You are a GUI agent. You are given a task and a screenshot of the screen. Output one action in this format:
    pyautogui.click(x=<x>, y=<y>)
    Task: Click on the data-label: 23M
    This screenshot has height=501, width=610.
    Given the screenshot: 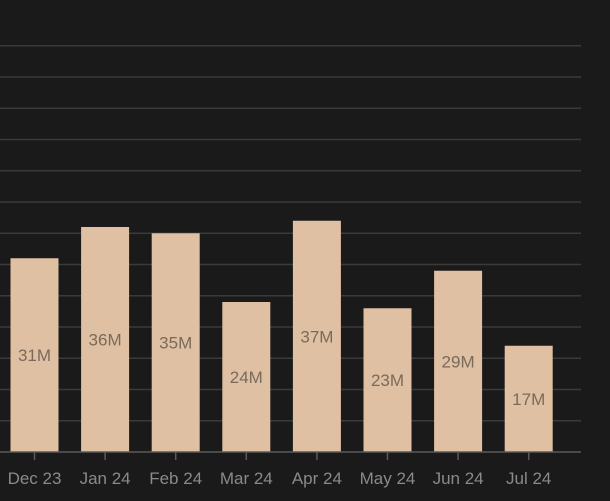 What is the action you would take?
    pyautogui.click(x=387, y=380)
    